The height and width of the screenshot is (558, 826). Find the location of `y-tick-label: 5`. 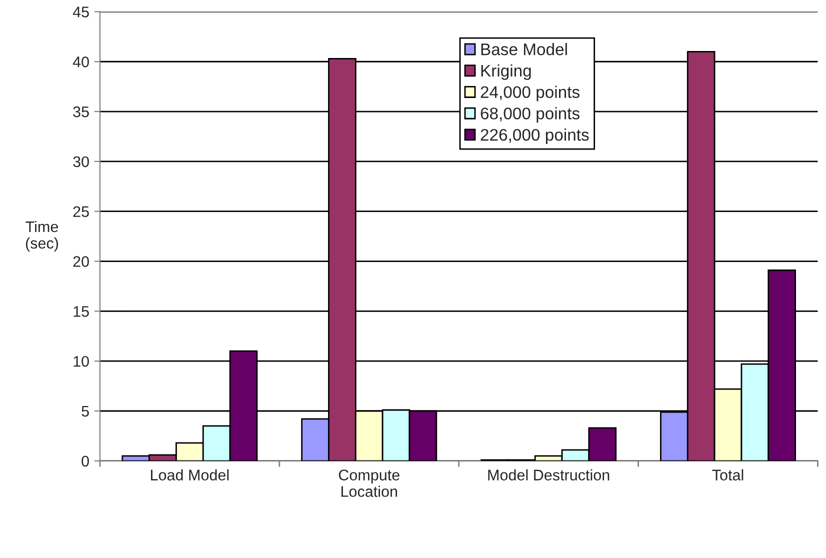

y-tick-label: 5 is located at coordinates (85, 411).